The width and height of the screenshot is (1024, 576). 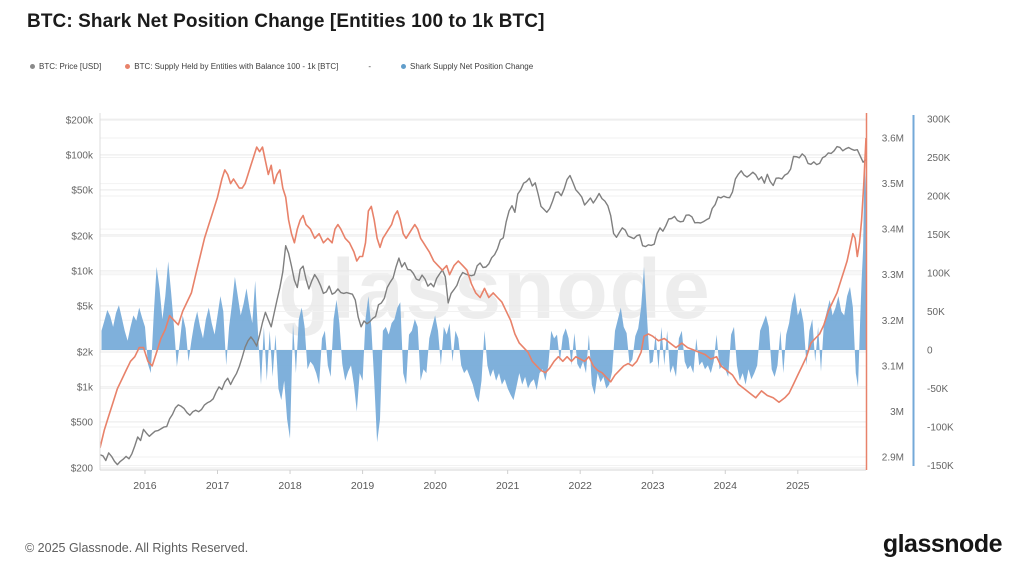 I want to click on y-axis-supply-tick: 3.3M, so click(x=893, y=275).